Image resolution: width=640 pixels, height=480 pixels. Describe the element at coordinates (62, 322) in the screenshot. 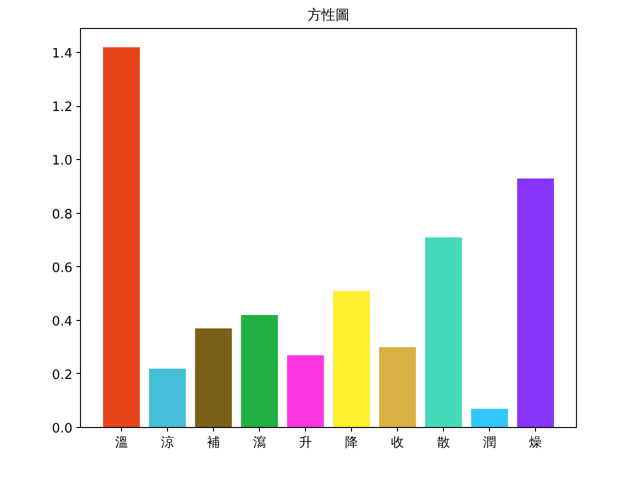

I see `y-tick-label: 0.4` at that location.